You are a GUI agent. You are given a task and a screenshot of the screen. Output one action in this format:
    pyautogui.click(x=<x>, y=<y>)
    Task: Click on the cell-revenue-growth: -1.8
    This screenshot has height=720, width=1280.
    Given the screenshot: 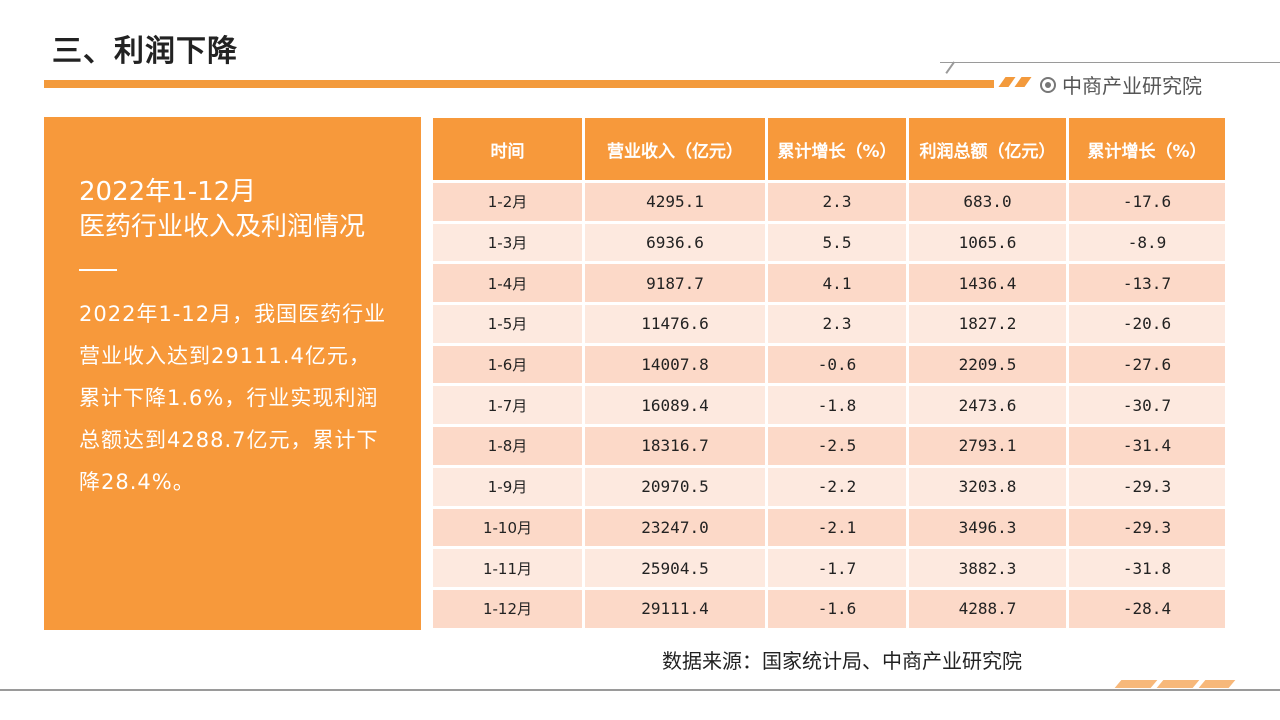 What is the action you would take?
    pyautogui.click(x=837, y=405)
    